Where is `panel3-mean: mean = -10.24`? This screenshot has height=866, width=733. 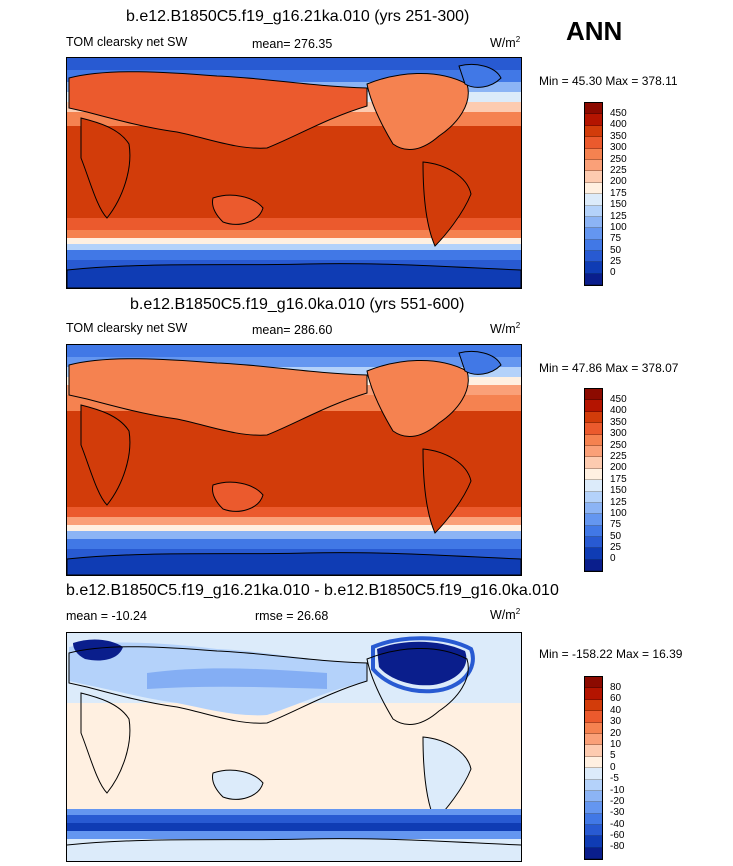
panel3-mean: mean = -10.24 is located at coordinates (106, 616).